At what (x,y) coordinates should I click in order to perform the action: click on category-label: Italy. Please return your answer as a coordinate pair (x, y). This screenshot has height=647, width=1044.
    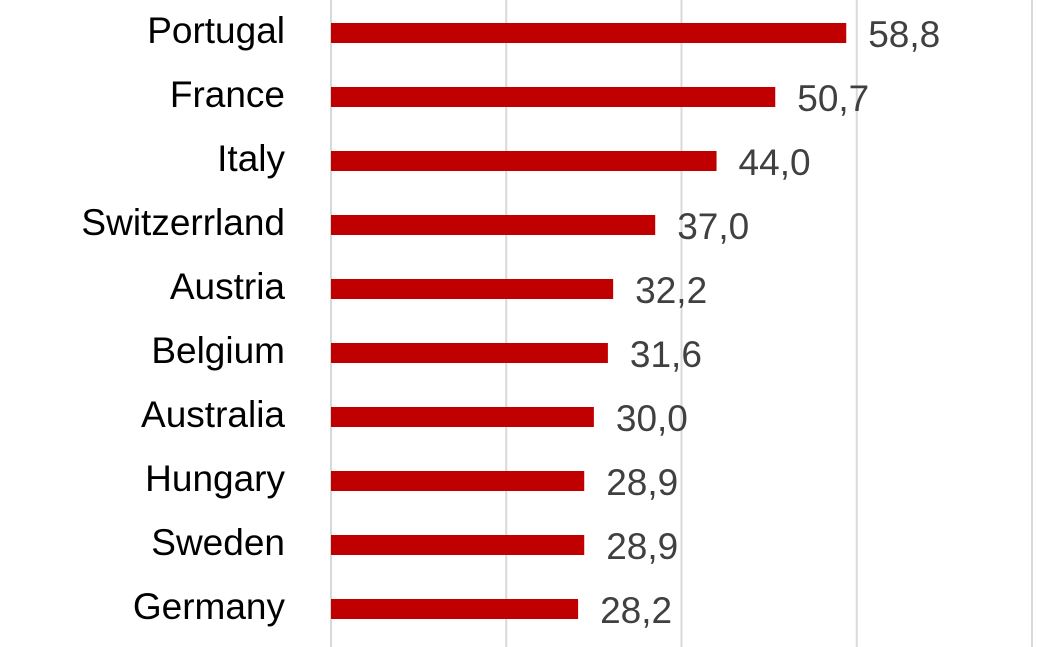
    Looking at the image, I should click on (251, 158).